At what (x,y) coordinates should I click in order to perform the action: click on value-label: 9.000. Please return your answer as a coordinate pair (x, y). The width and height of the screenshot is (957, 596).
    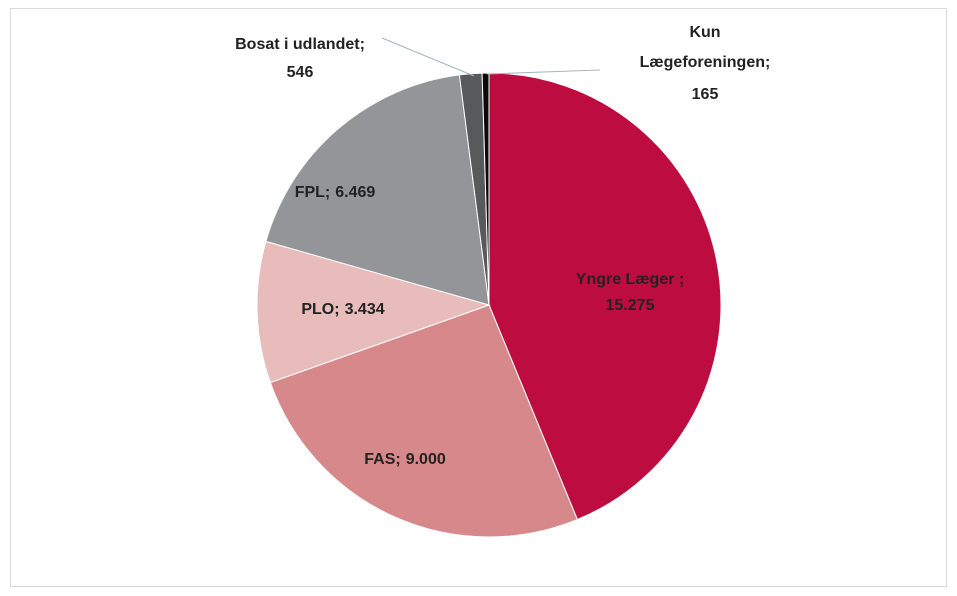
    Looking at the image, I should click on (426, 459).